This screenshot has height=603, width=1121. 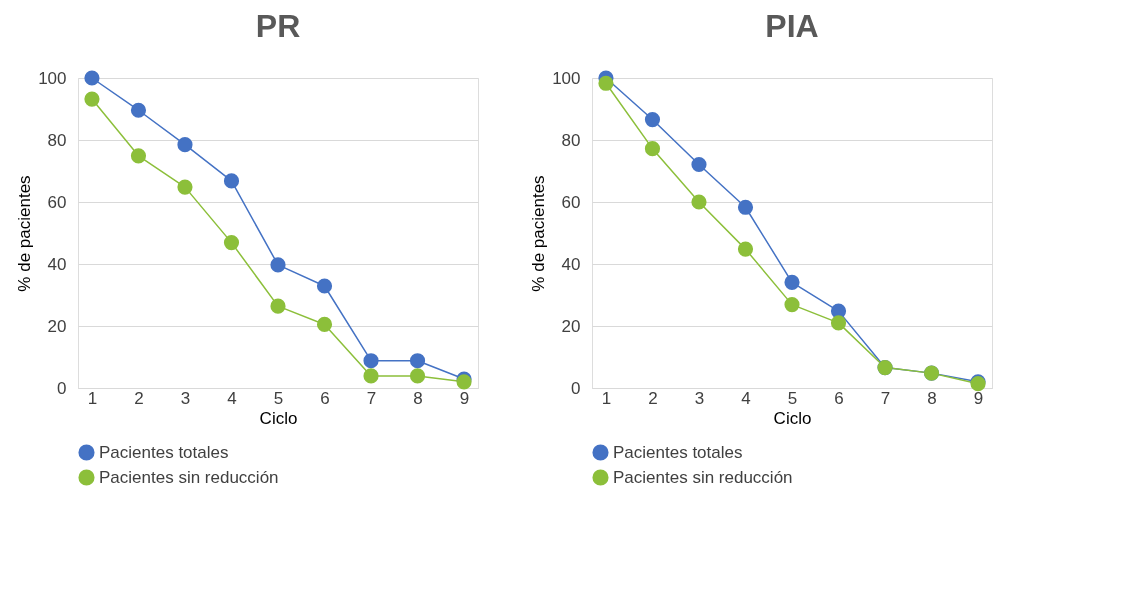 I want to click on chart-title: PIA, so click(x=792, y=26).